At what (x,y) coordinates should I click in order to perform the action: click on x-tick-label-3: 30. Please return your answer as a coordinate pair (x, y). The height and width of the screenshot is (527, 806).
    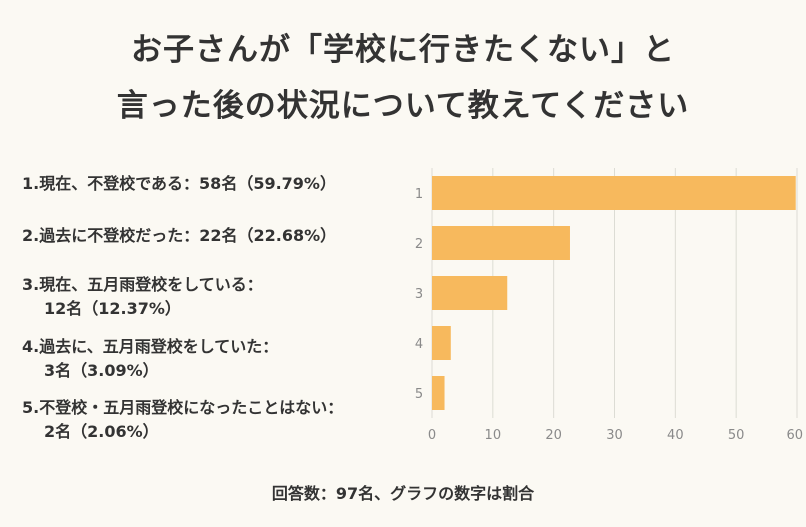
    Looking at the image, I should click on (614, 435).